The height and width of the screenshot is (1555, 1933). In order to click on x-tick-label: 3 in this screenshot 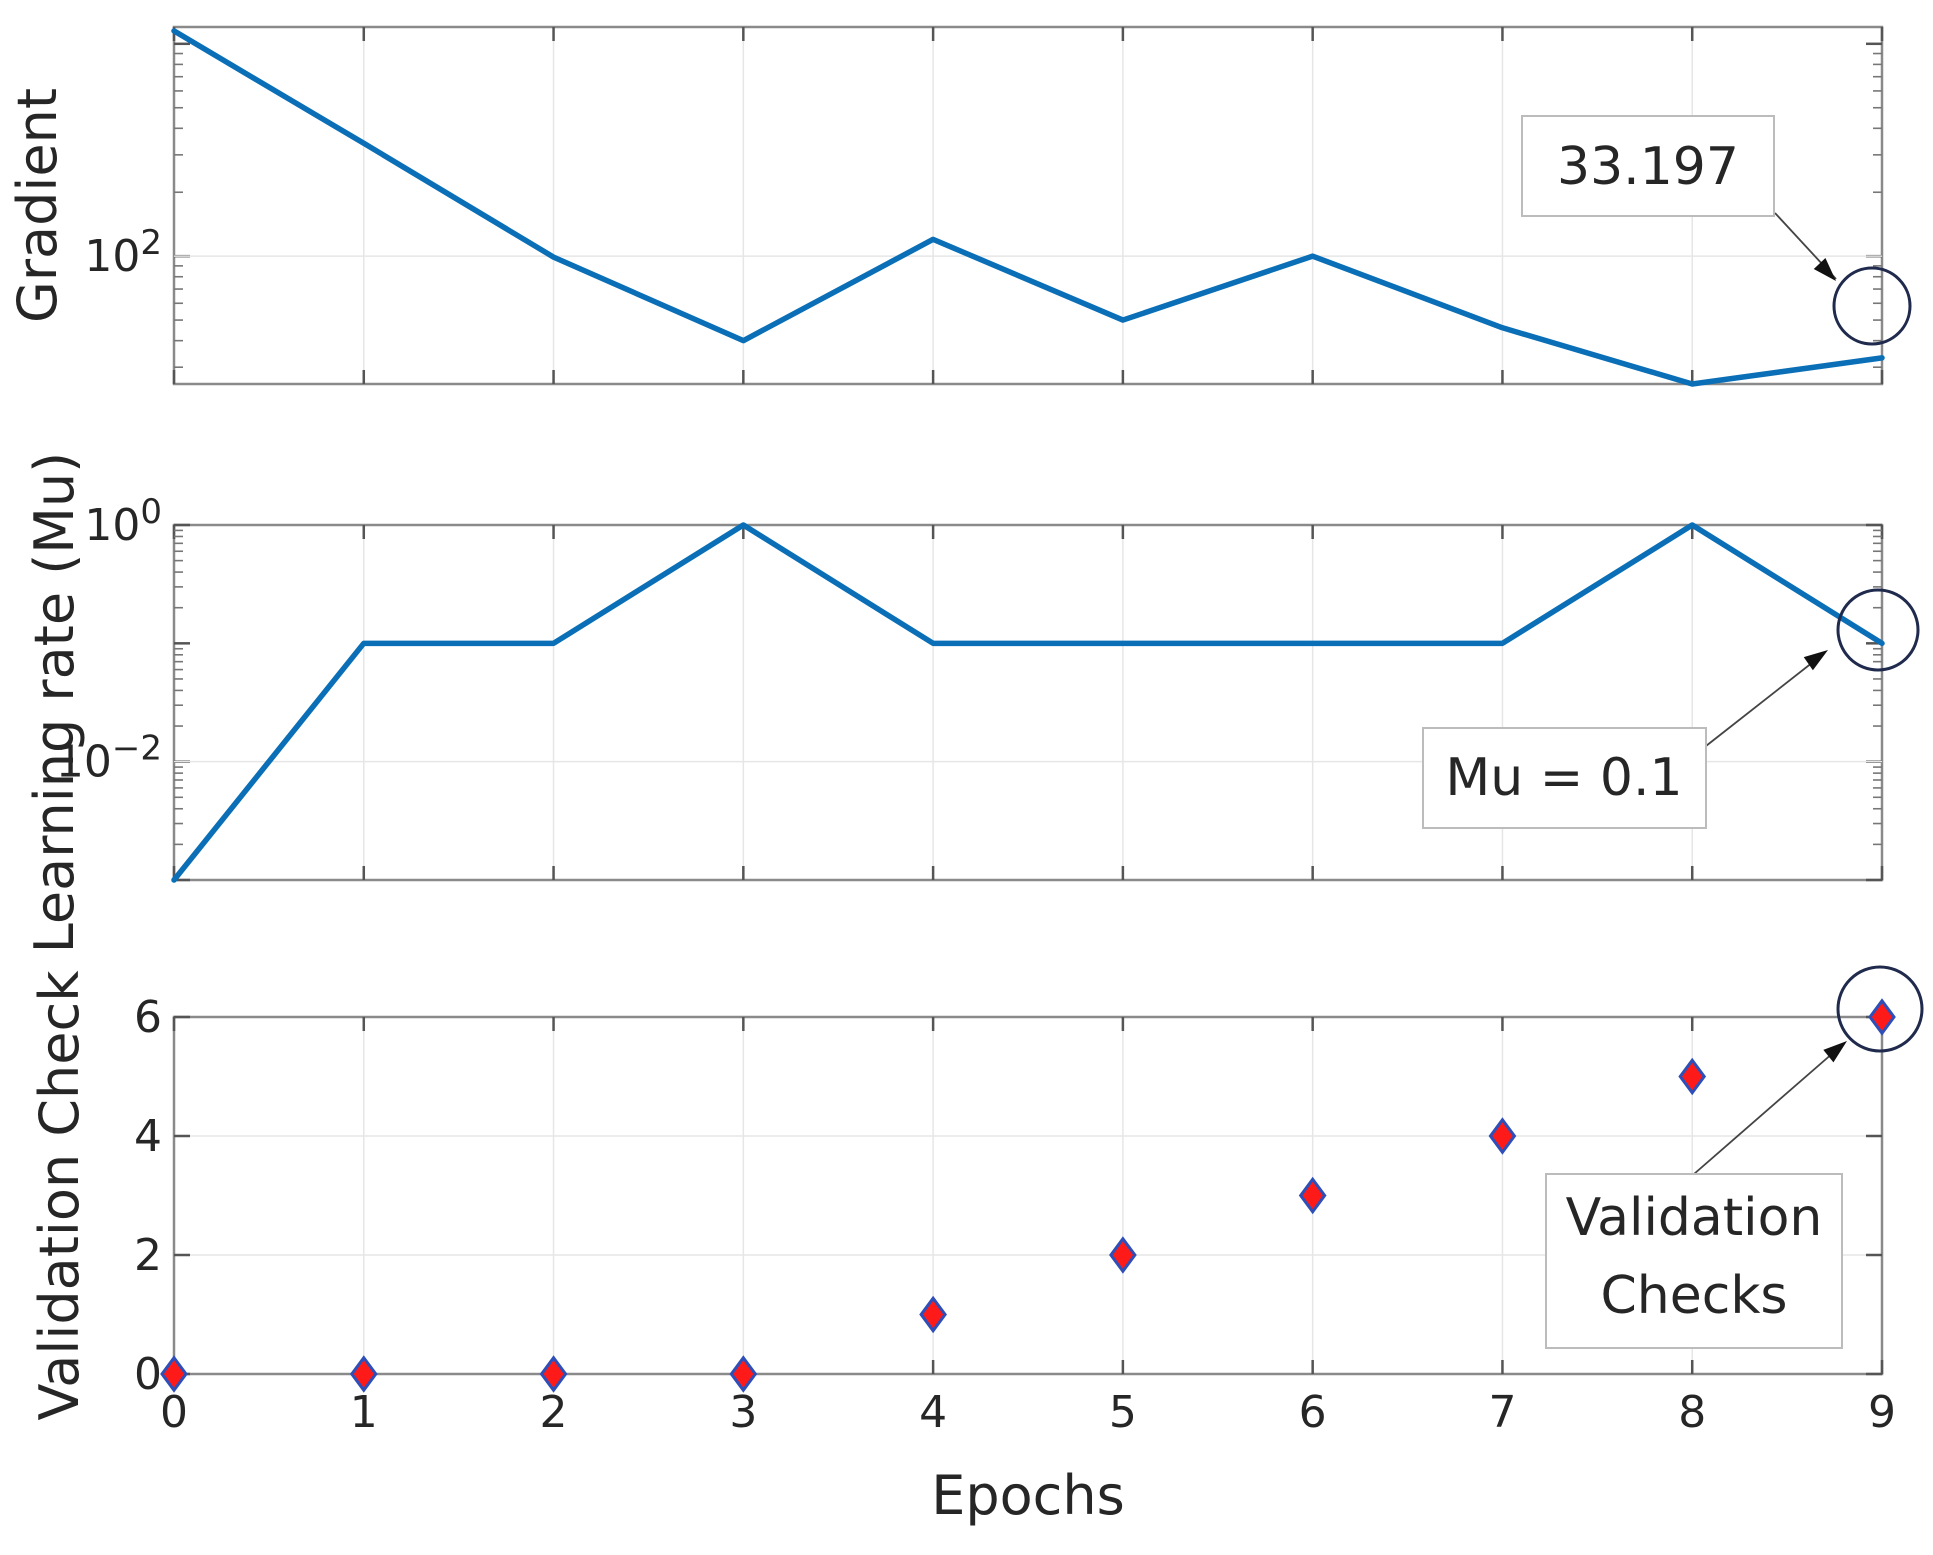, I will do `click(743, 1412)`.